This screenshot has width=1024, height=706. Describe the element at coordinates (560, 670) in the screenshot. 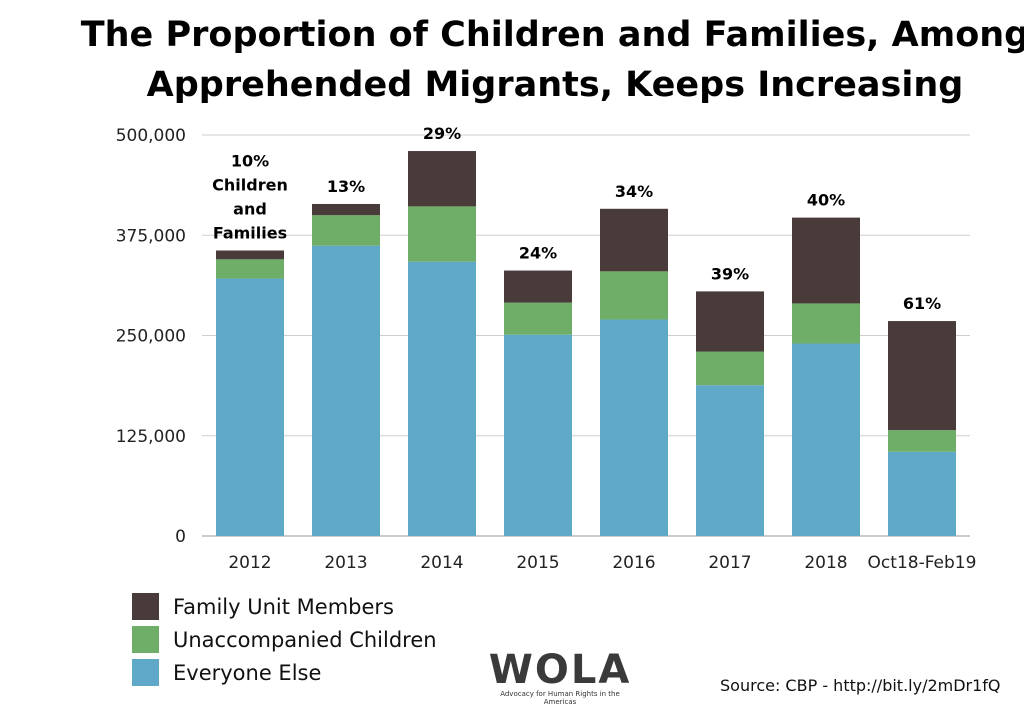

I see `logo-wordmark: WOLA` at that location.